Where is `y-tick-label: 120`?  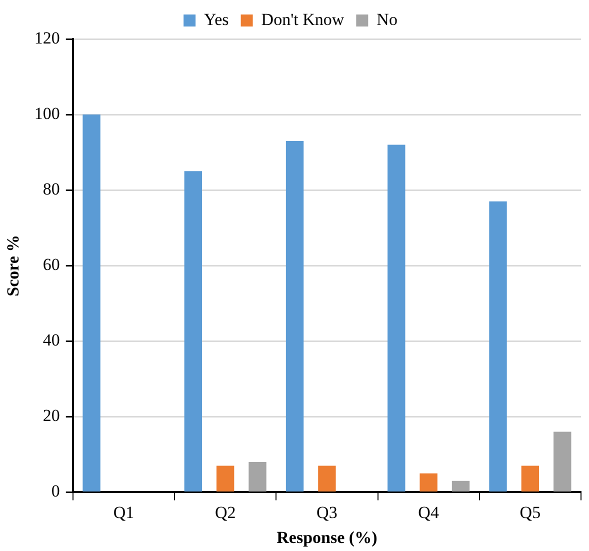 y-tick-label: 120 is located at coordinates (47, 38).